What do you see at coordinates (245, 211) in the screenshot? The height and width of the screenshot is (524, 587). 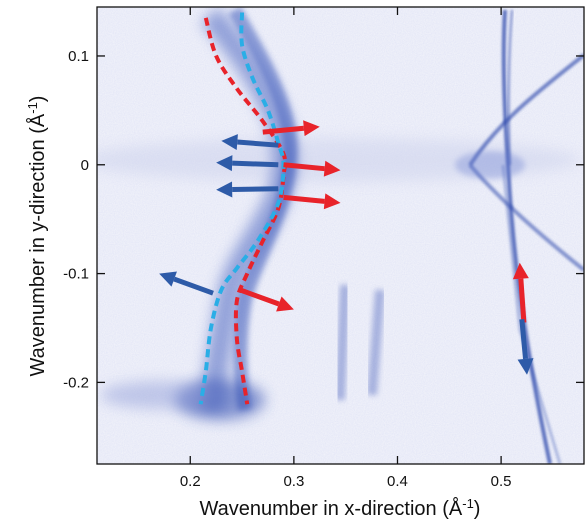 I see `red-dashed-curve` at bounding box center [245, 211].